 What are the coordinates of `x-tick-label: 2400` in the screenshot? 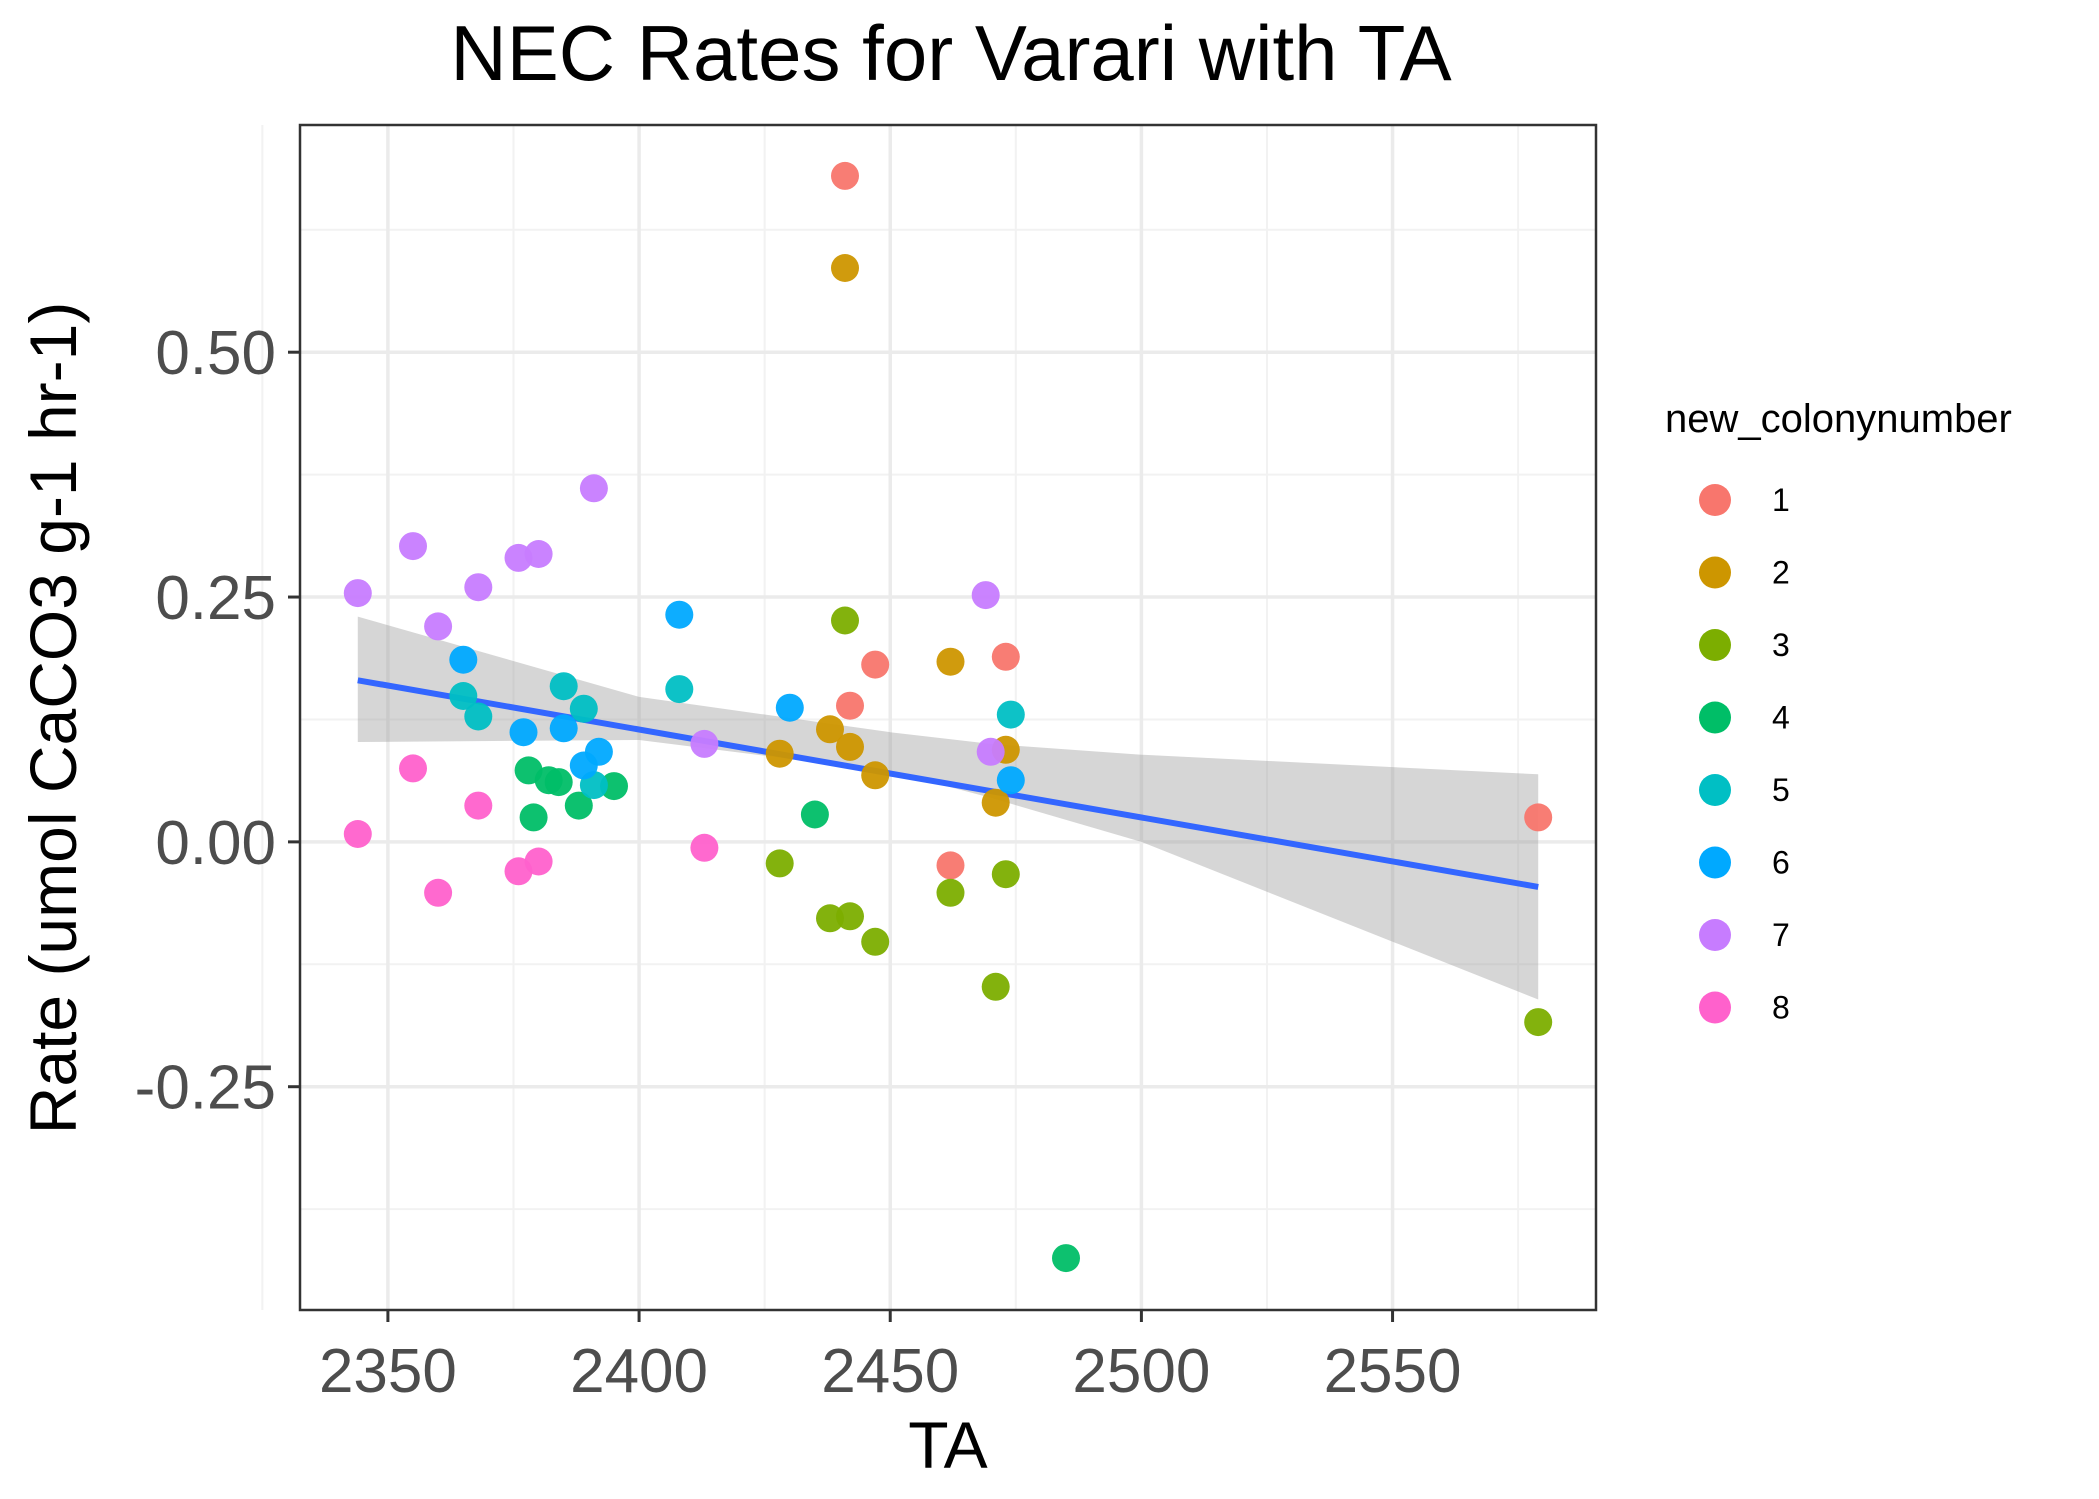 It's located at (639, 1371).